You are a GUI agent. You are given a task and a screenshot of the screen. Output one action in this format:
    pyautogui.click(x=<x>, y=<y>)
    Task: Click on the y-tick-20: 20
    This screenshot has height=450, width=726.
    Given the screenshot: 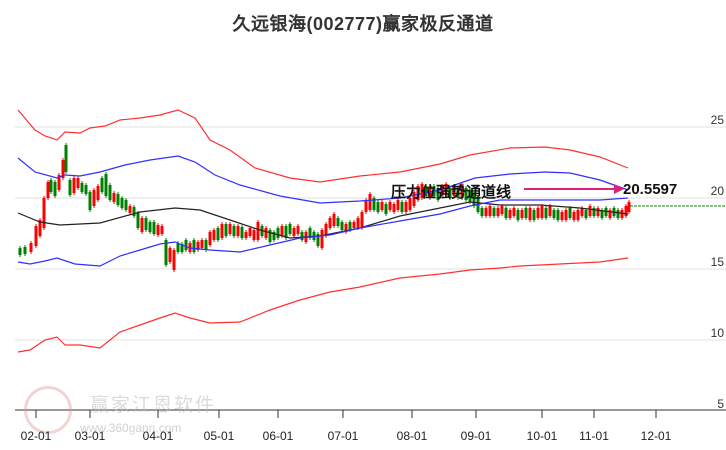 What is the action you would take?
    pyautogui.click(x=717, y=191)
    